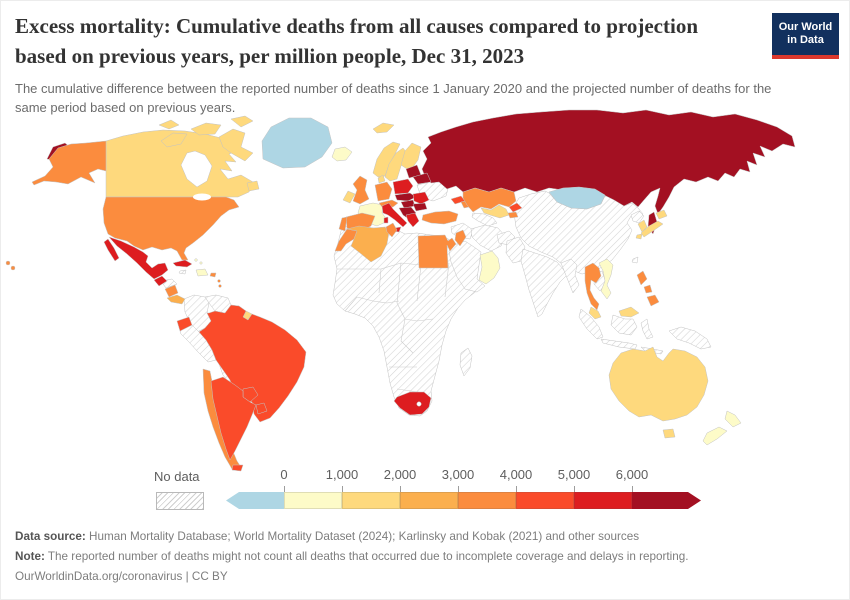  What do you see at coordinates (488, 238) in the screenshot?
I see `country-iran` at bounding box center [488, 238].